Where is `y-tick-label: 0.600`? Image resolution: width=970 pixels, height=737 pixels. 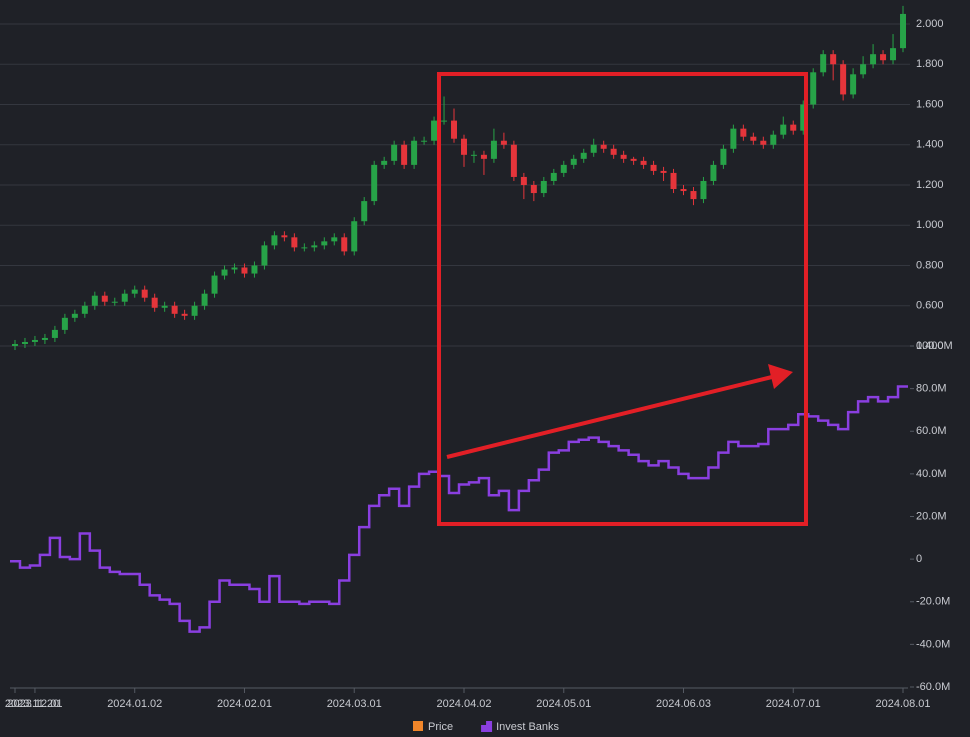
y-tick-label: 0.600 is located at coordinates (930, 306).